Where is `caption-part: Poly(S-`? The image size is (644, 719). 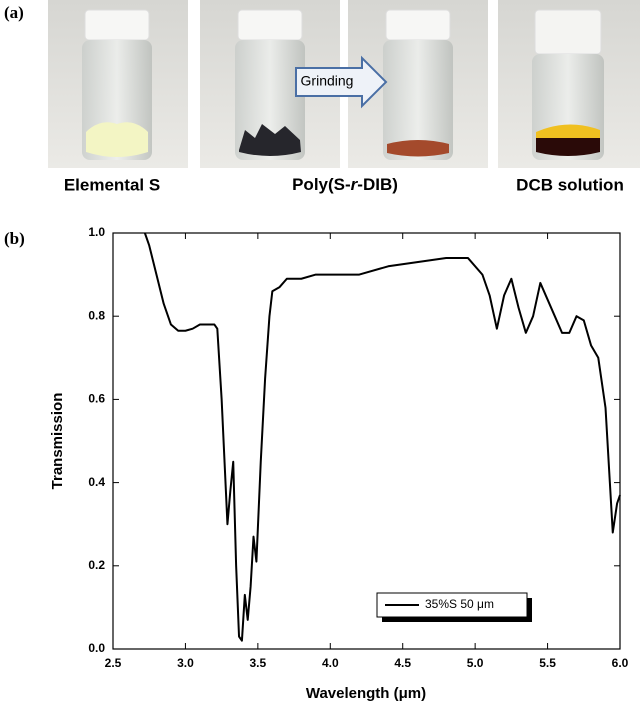 caption-part: Poly(S- is located at coordinates (321, 184).